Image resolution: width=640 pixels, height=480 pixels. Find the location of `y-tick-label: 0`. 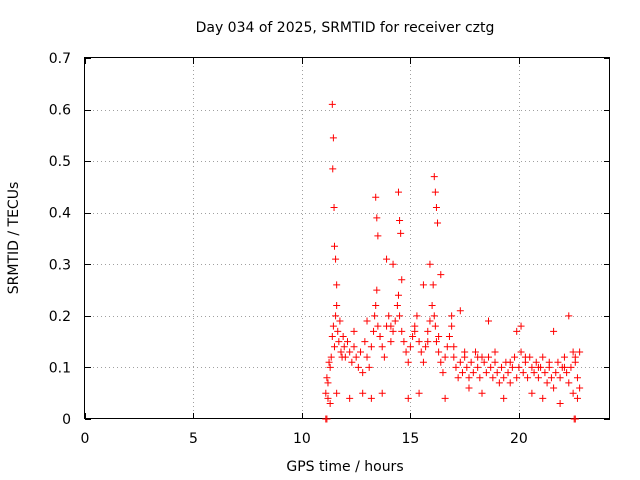

y-tick-label: 0 is located at coordinates (66, 420).